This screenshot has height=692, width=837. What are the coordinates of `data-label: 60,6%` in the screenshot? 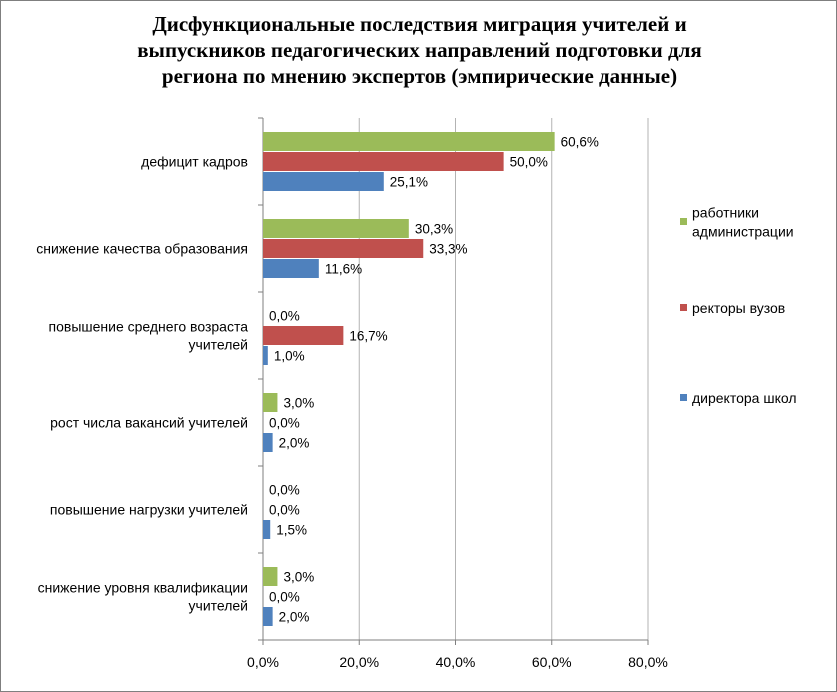 It's located at (580, 142).